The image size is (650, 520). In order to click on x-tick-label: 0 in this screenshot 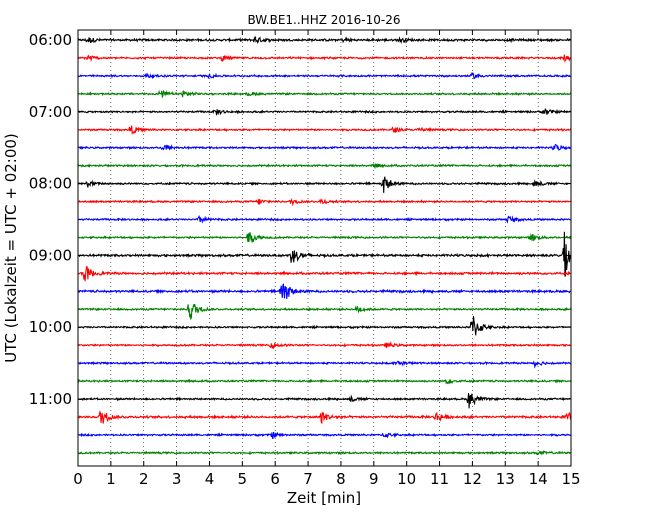, I will do `click(78, 479)`.